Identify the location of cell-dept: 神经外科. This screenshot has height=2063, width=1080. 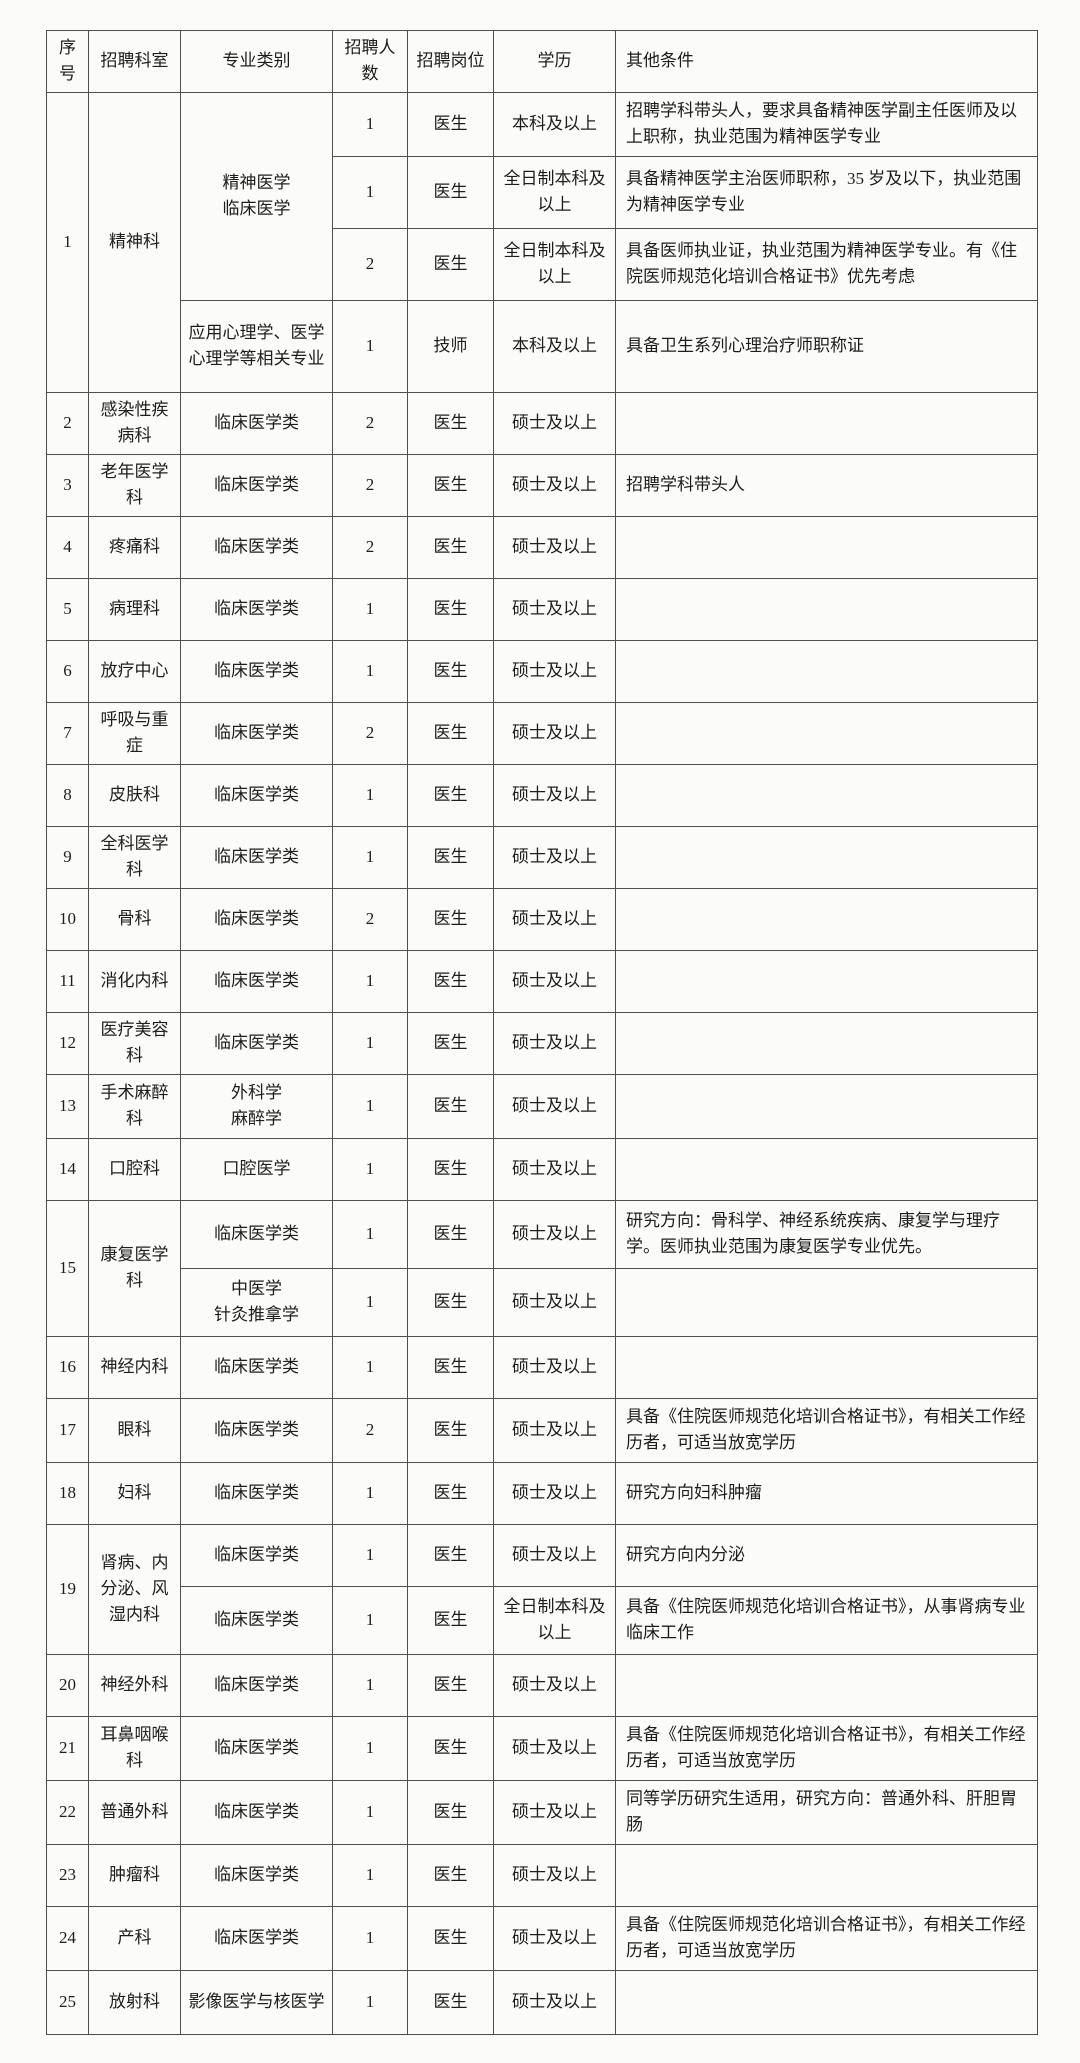
(134, 1685).